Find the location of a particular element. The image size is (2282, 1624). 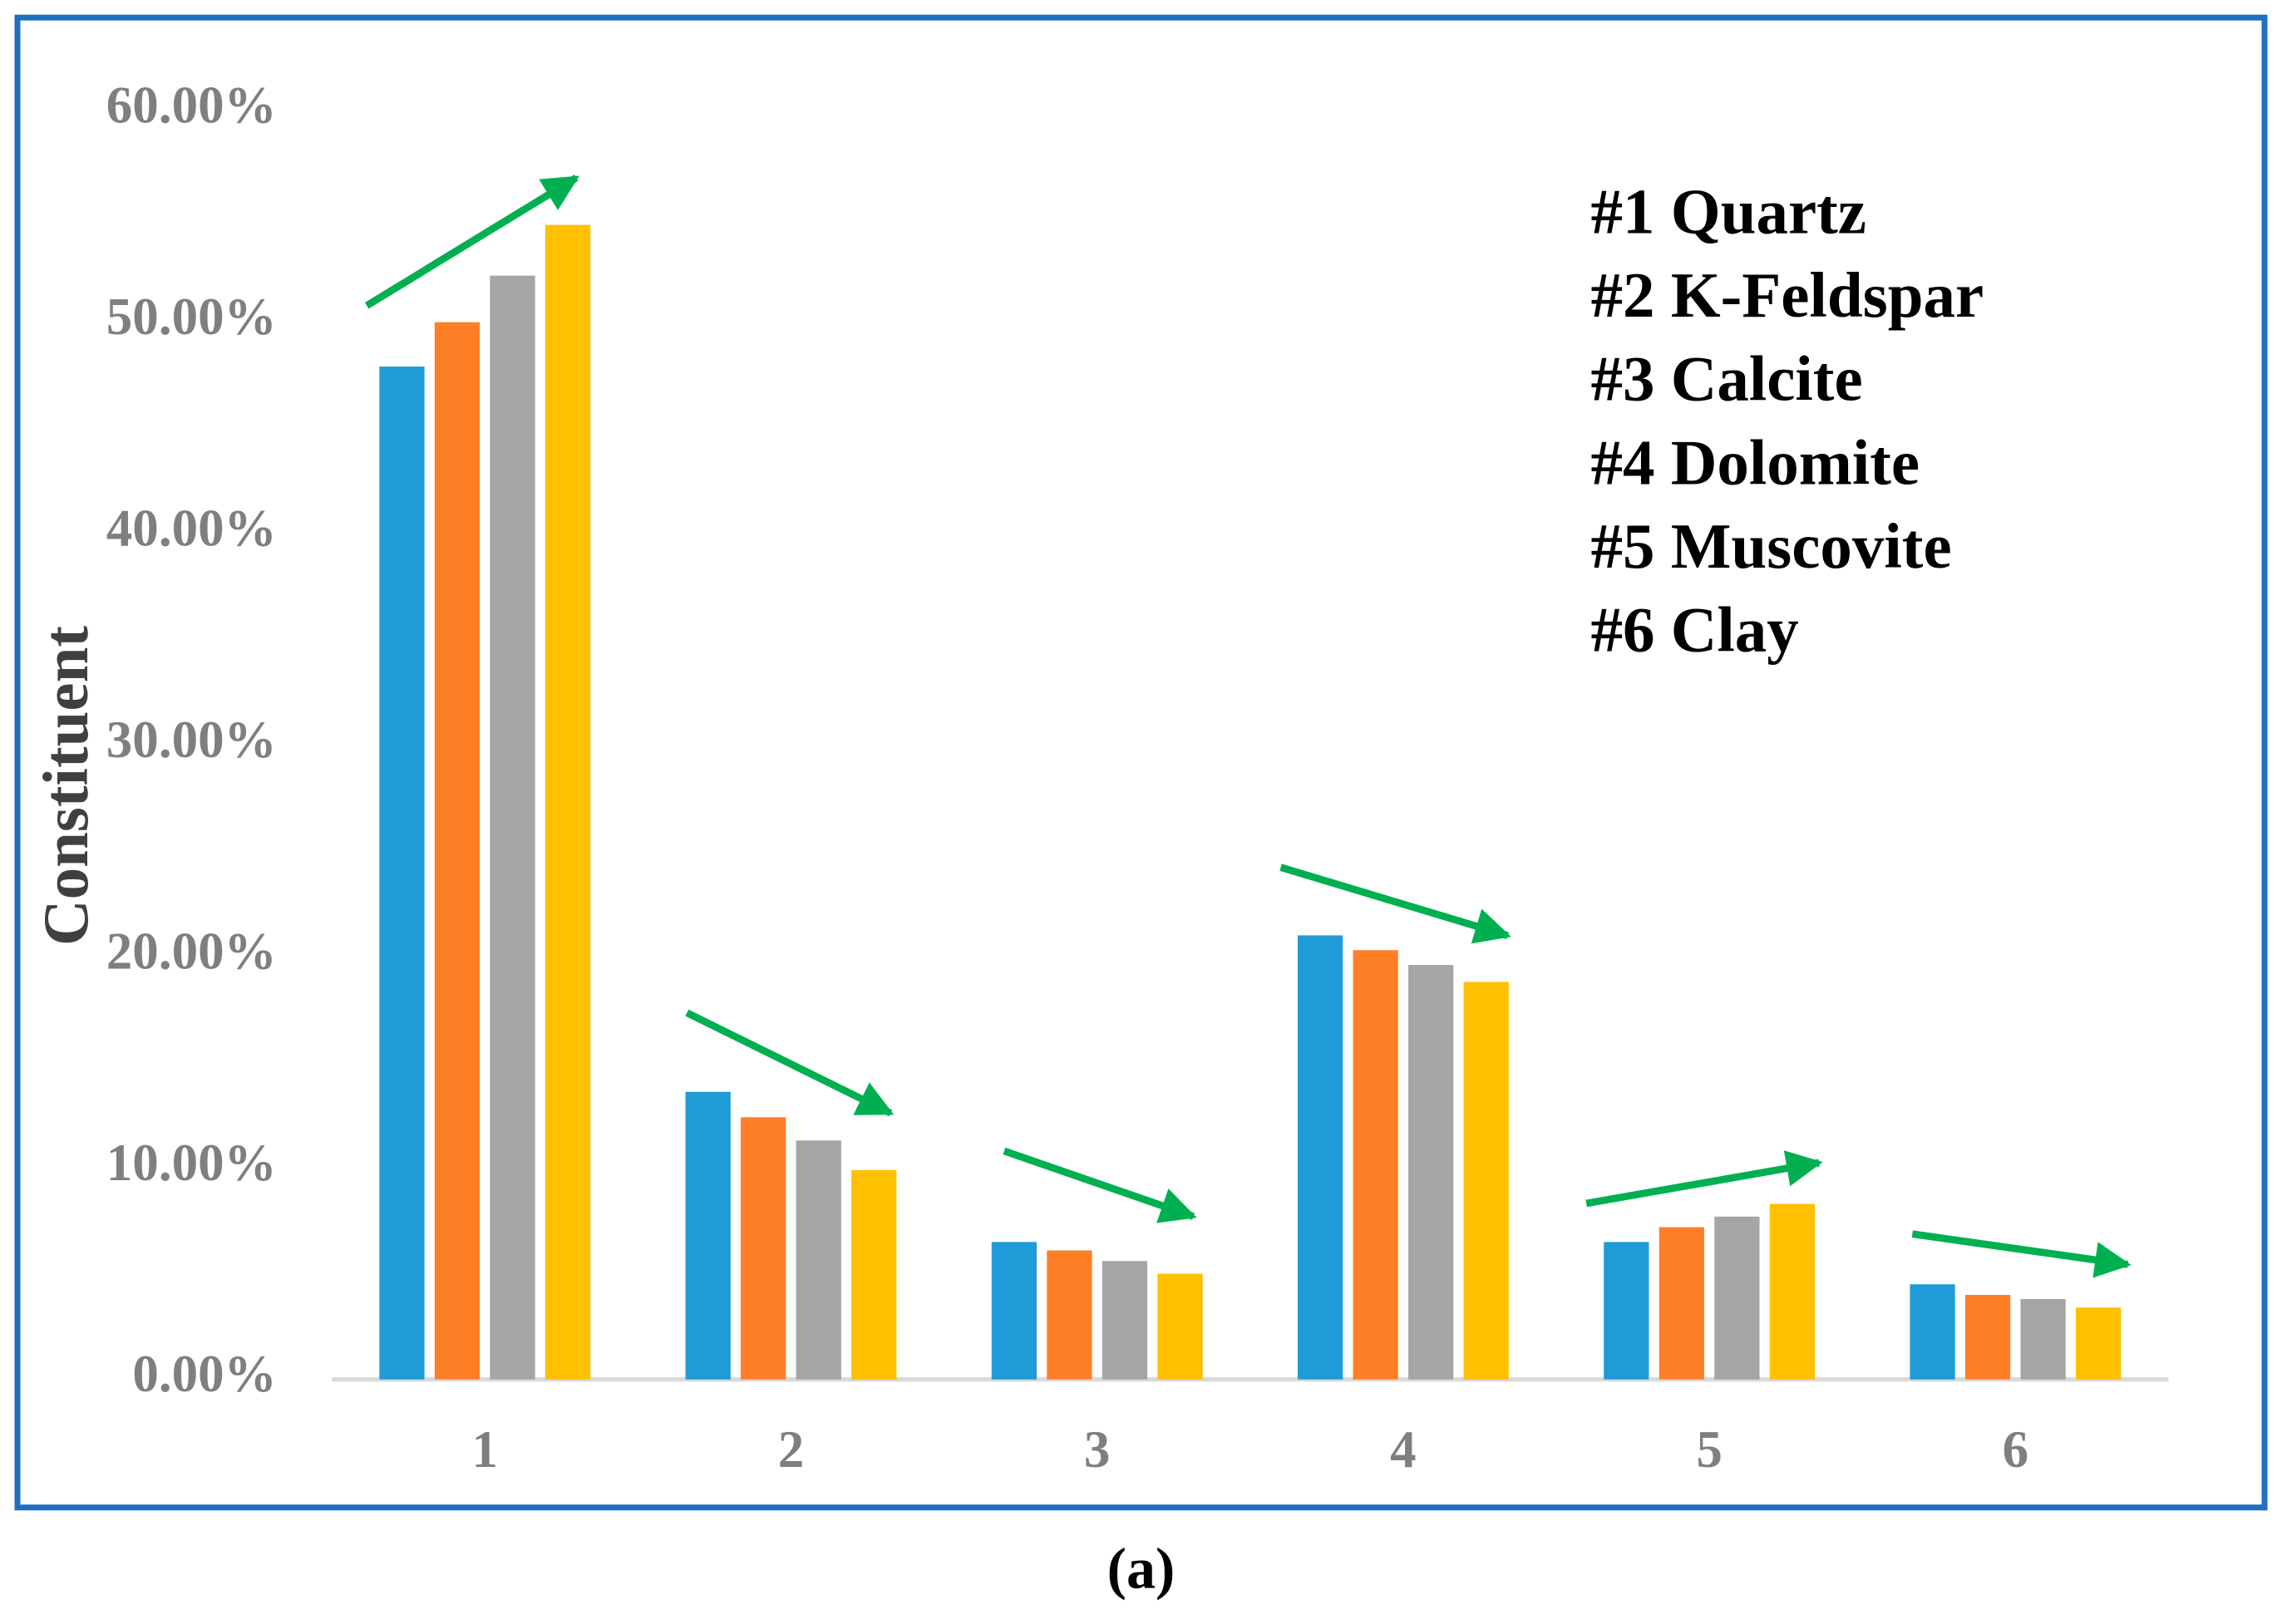

x-tick-label: 6 is located at coordinates (2016, 1449).